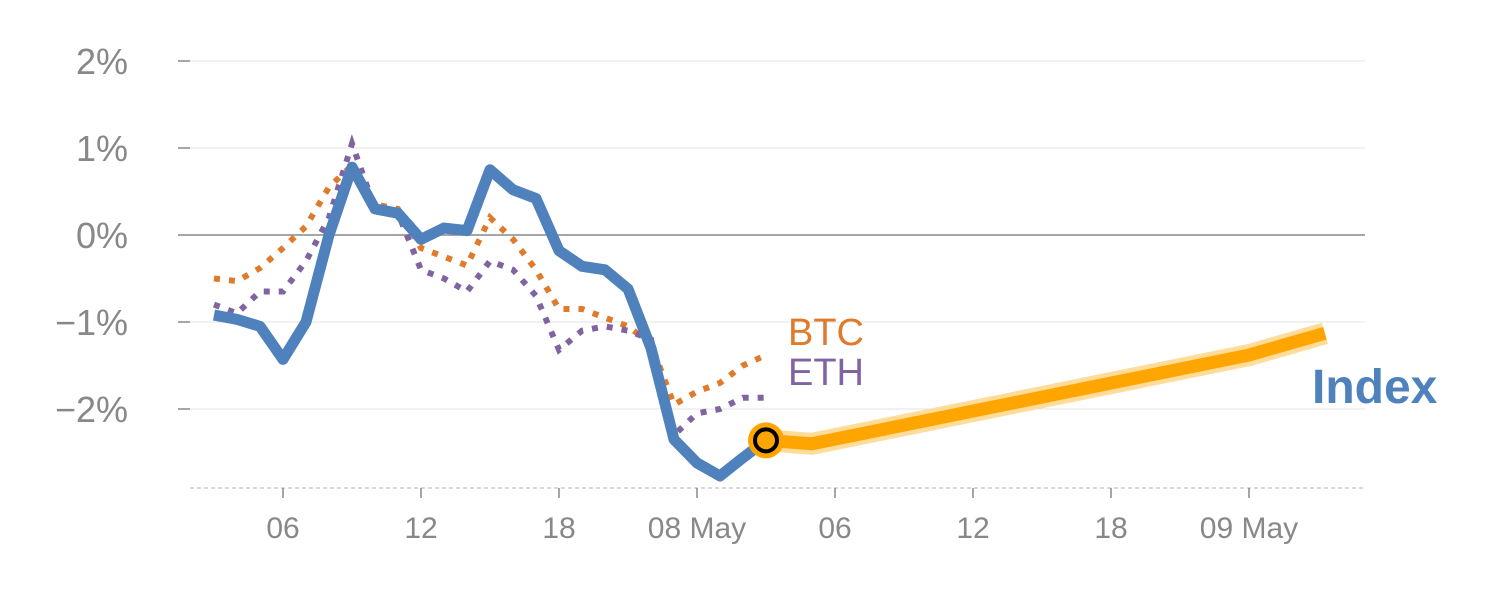 This screenshot has height=600, width=1500. What do you see at coordinates (91, 322) in the screenshot?
I see `y-tick-label: −1%` at bounding box center [91, 322].